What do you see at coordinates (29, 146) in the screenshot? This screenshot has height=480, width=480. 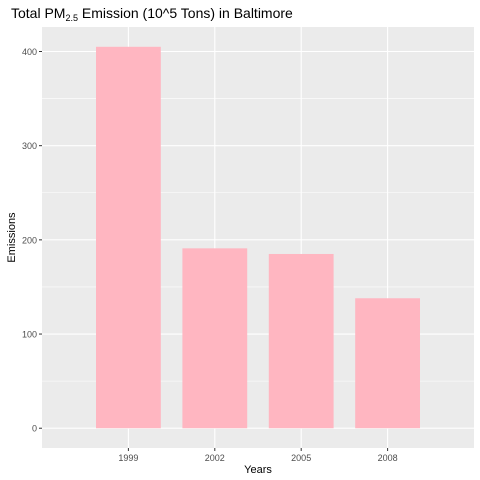 I see `y-tick-label: 300` at bounding box center [29, 146].